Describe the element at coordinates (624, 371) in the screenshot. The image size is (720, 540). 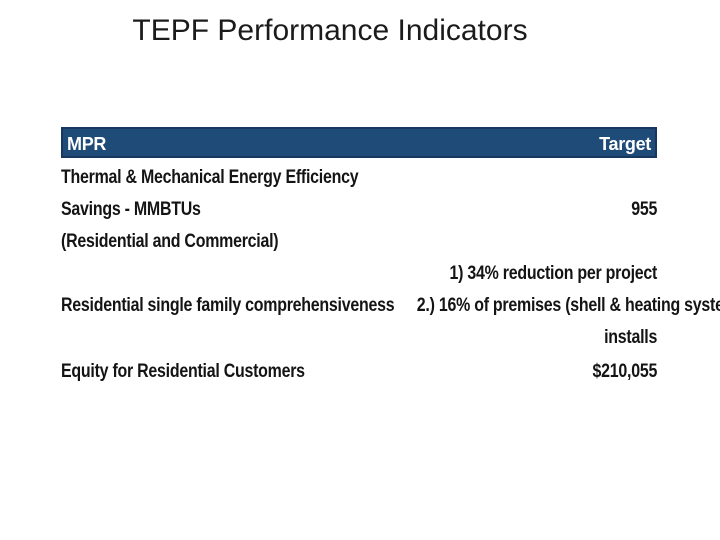
I see `target-cell-value: $210,055` at that location.